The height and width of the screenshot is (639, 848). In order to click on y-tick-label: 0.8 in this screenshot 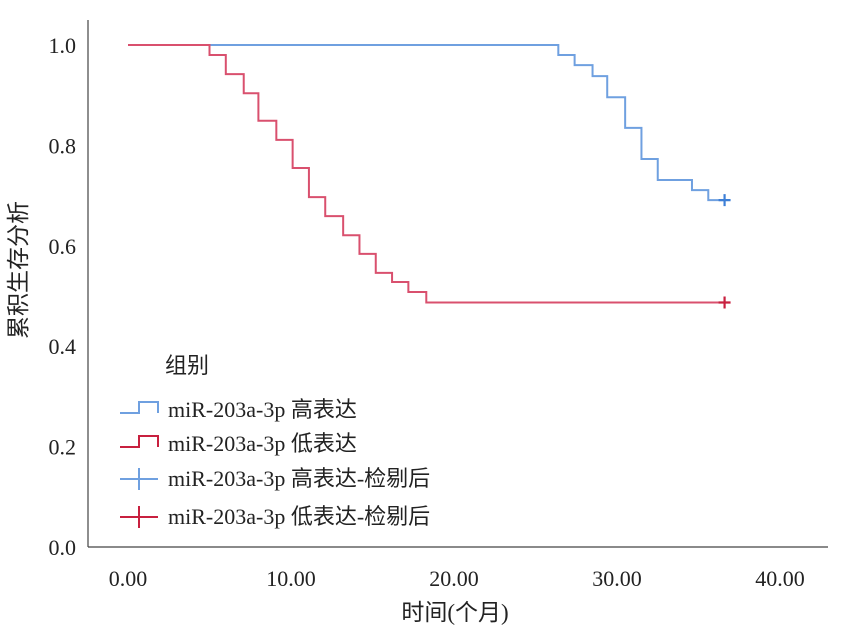, I will do `click(63, 145)`.